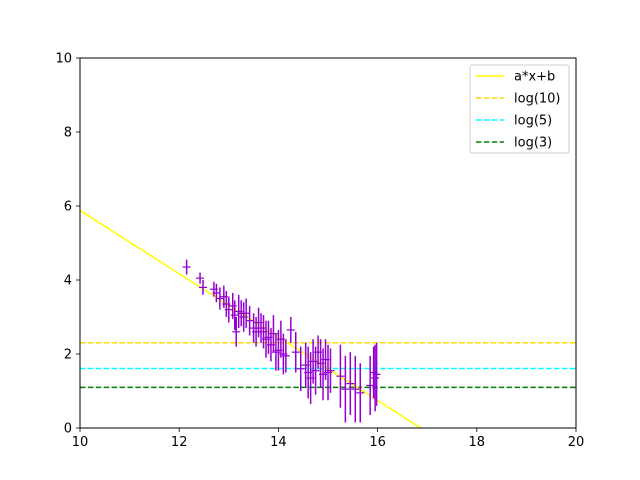  I want to click on y-axis: 0 2 4 6 8 10, so click(67, 244).